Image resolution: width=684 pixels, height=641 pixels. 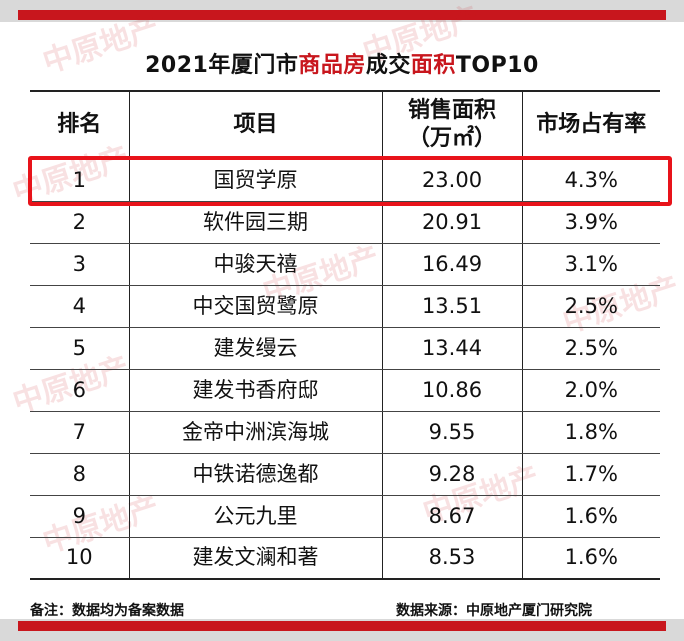 What do you see at coordinates (80, 180) in the screenshot?
I see `cell-rank: 1` at bounding box center [80, 180].